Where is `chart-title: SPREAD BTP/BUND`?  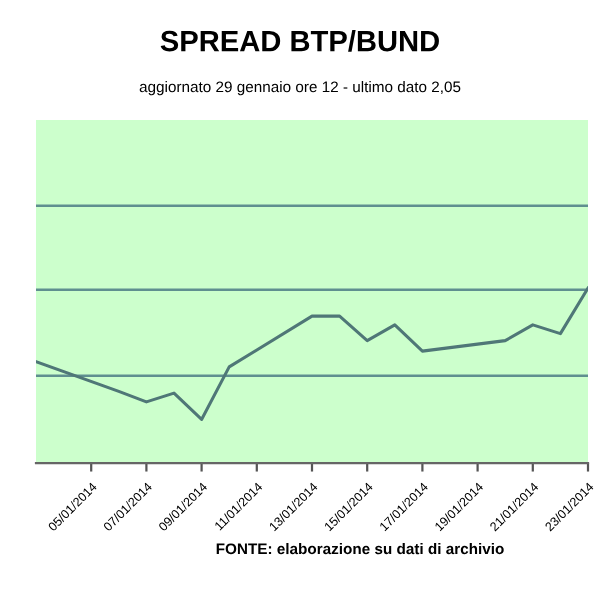
chart-title: SPREAD BTP/BUND is located at coordinates (299, 41).